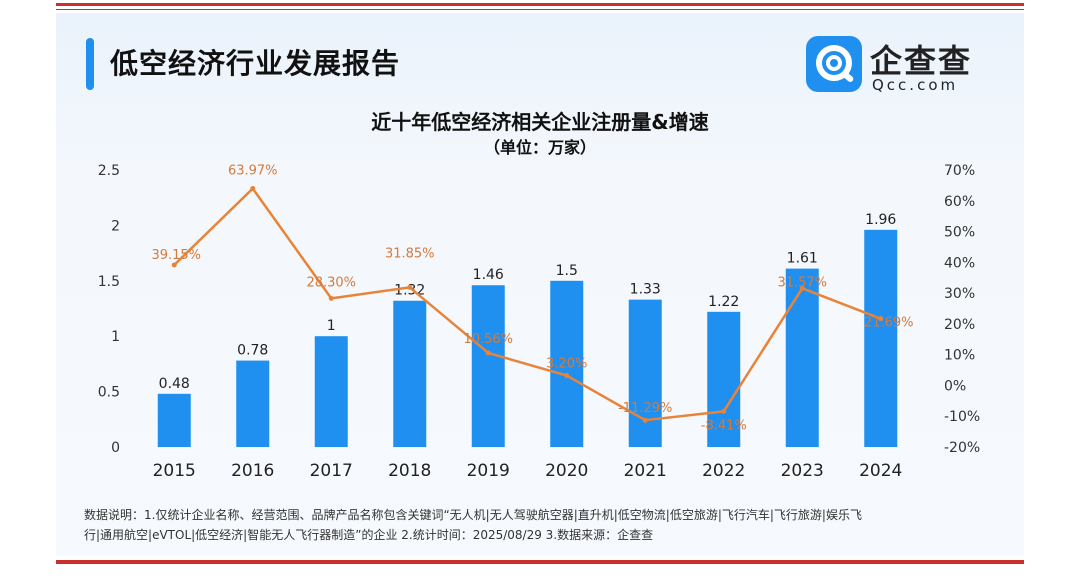 The image size is (1080, 580). What do you see at coordinates (723, 471) in the screenshot?
I see `x-tick-label: 2022` at bounding box center [723, 471].